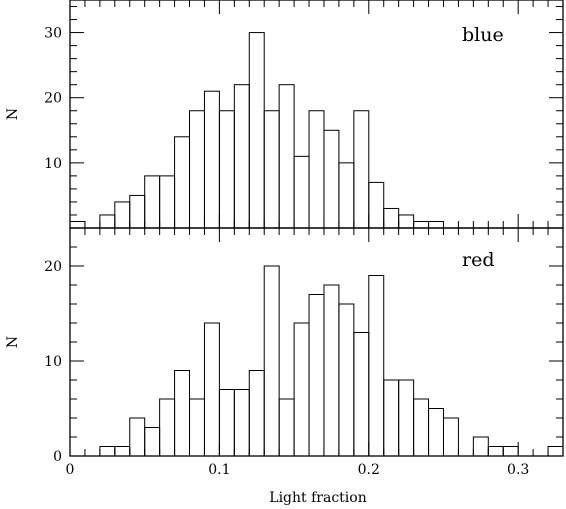 The image size is (566, 509). What do you see at coordinates (53, 34) in the screenshot?
I see `y-tick-label: 30` at bounding box center [53, 34].